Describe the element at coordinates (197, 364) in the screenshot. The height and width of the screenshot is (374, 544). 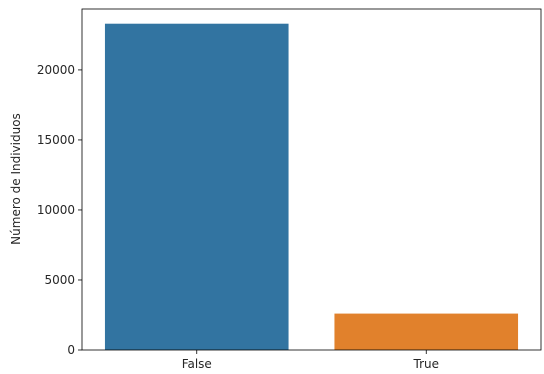
I see `x-tick-label: False` at that location.